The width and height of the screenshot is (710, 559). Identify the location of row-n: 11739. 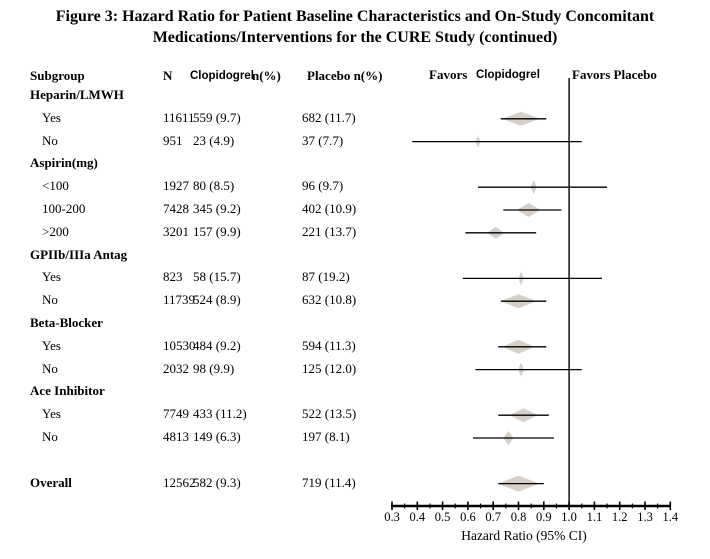
(179, 300).